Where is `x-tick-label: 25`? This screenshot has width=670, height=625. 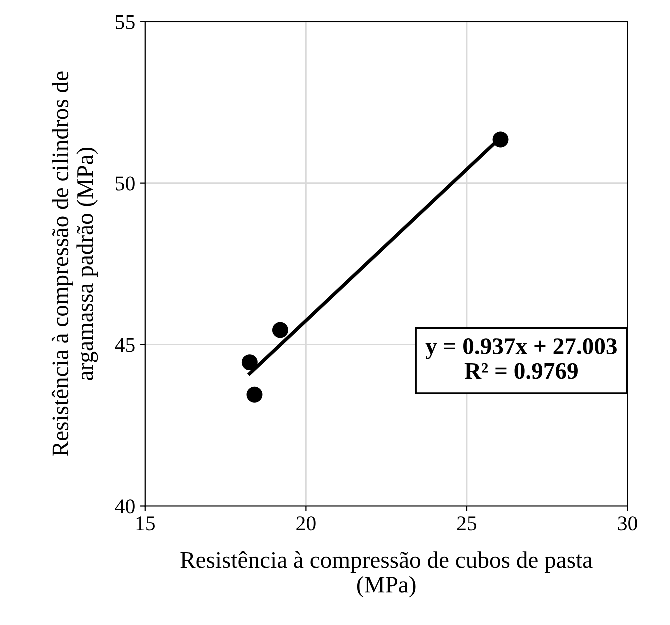
x-tick-label: 25 is located at coordinates (467, 523).